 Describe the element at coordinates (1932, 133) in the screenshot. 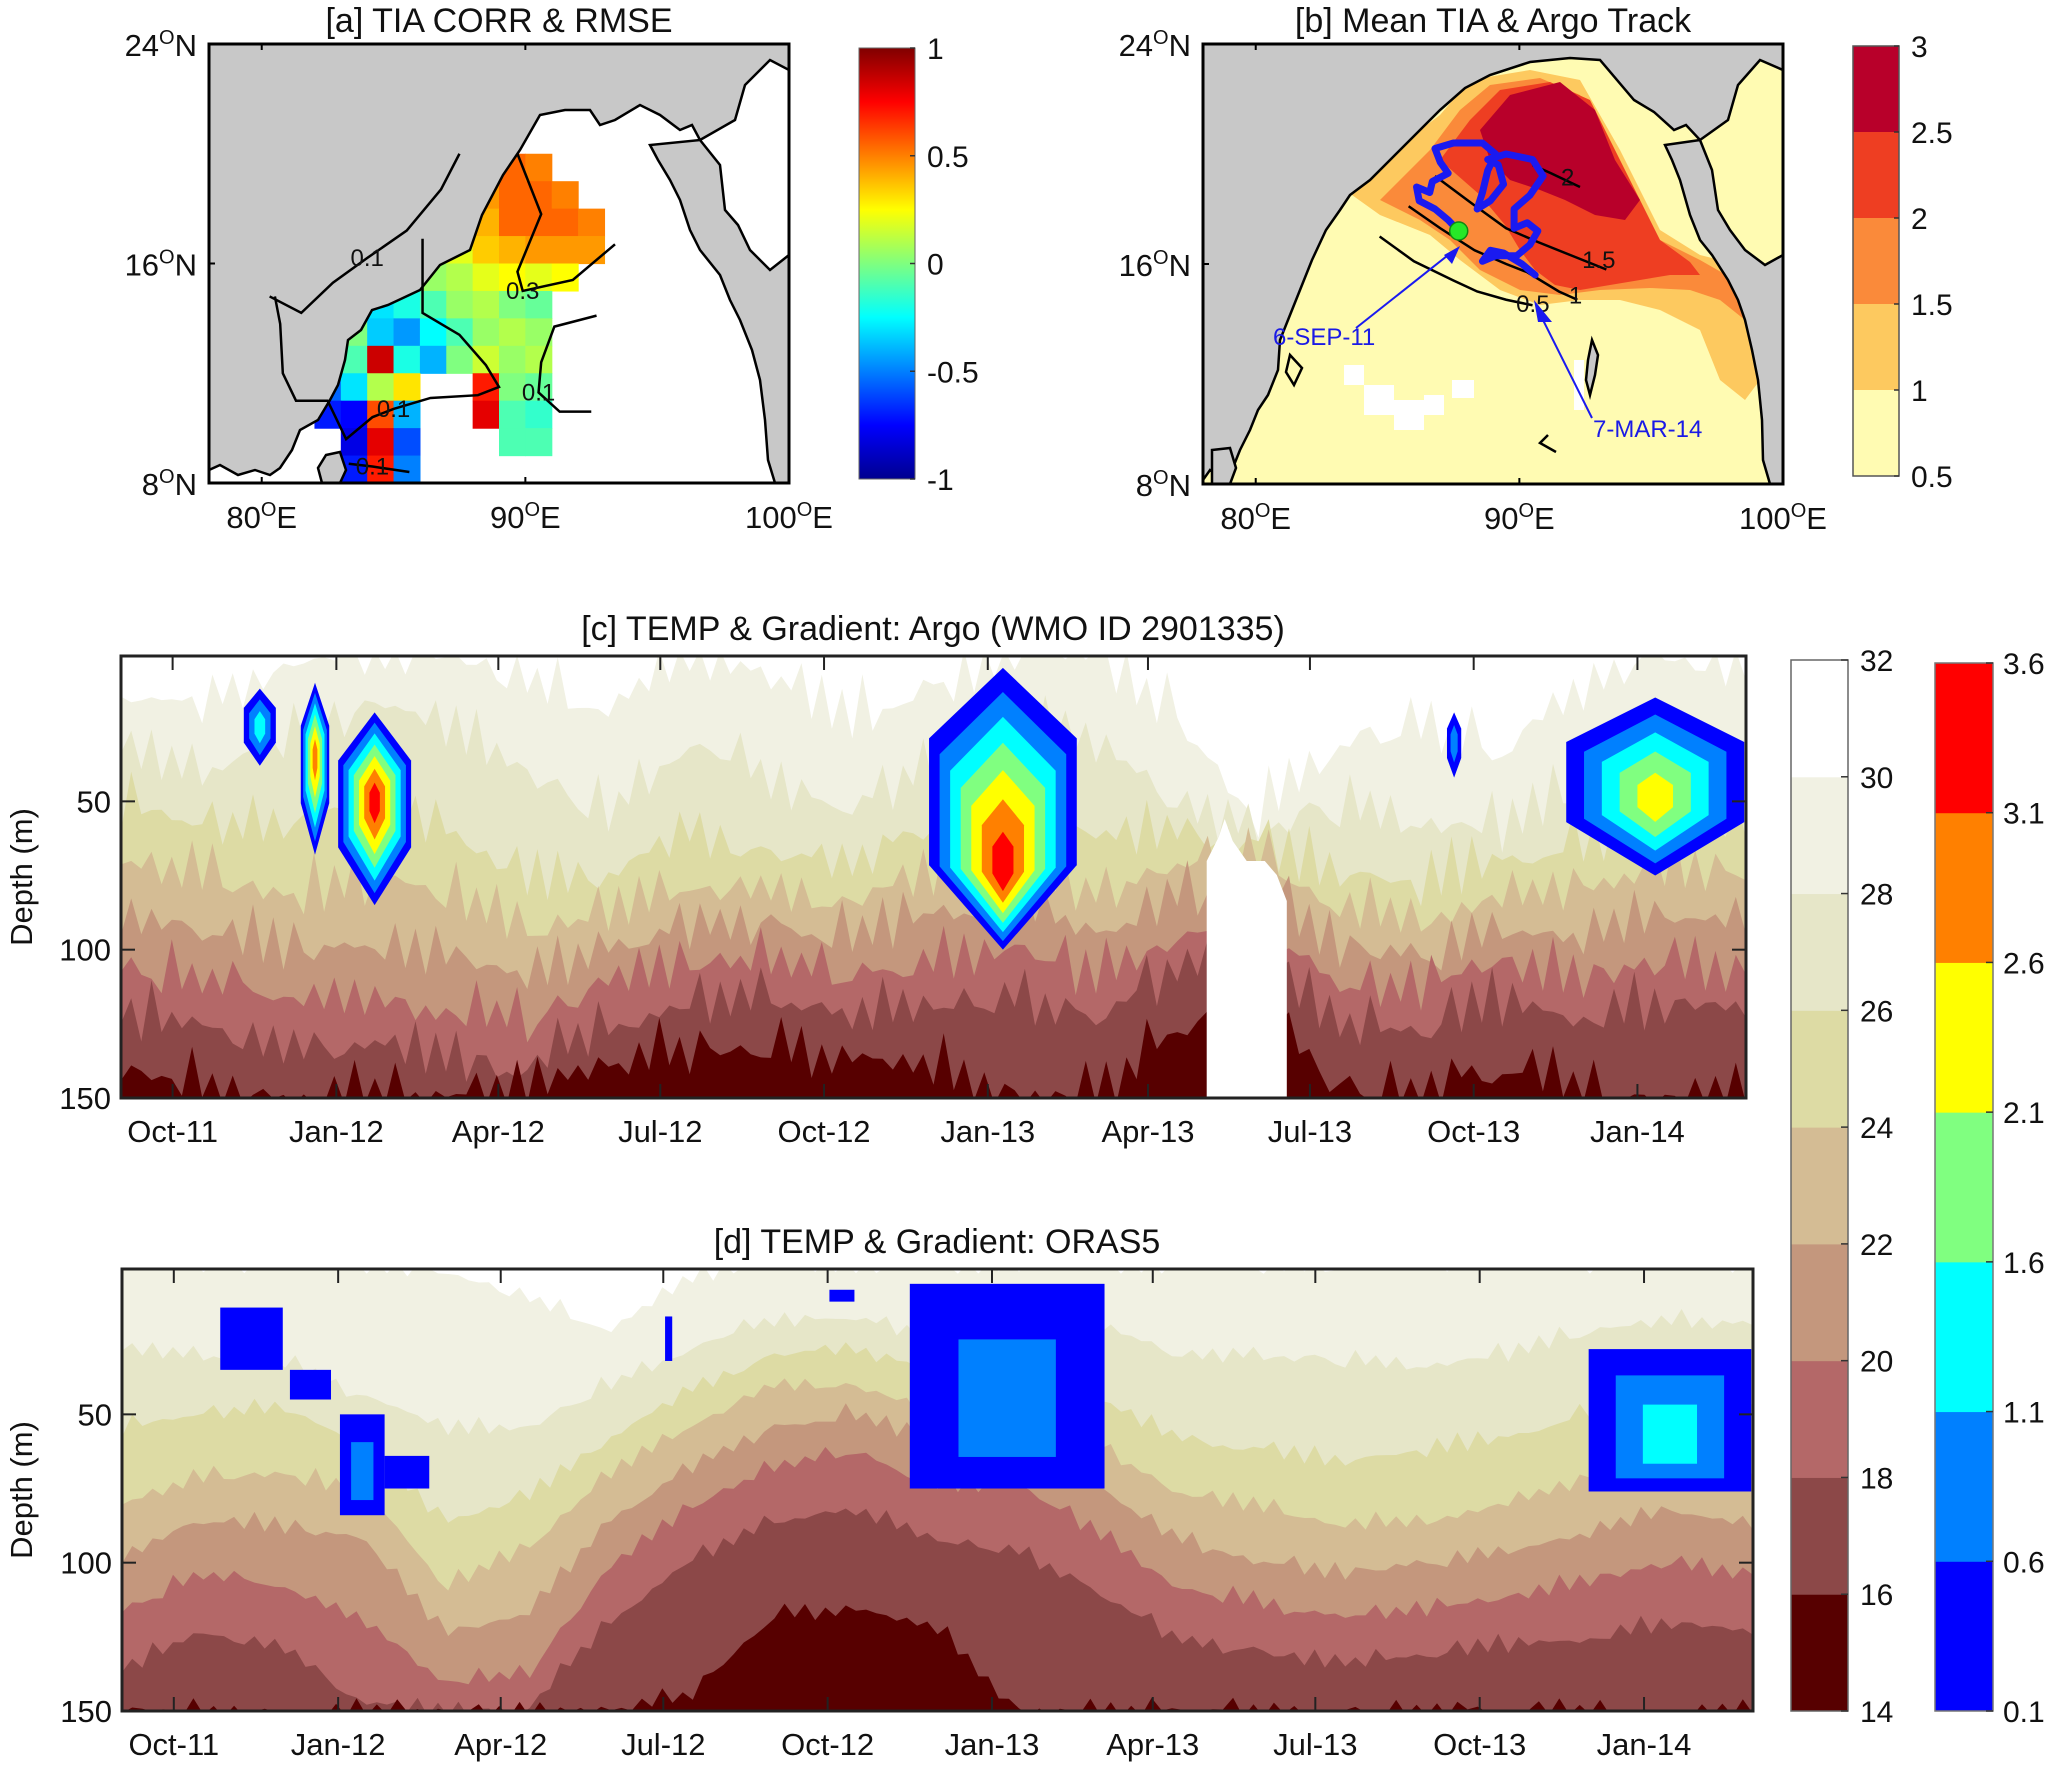

I see `colorbar-b-tick-label: 2.5` at that location.